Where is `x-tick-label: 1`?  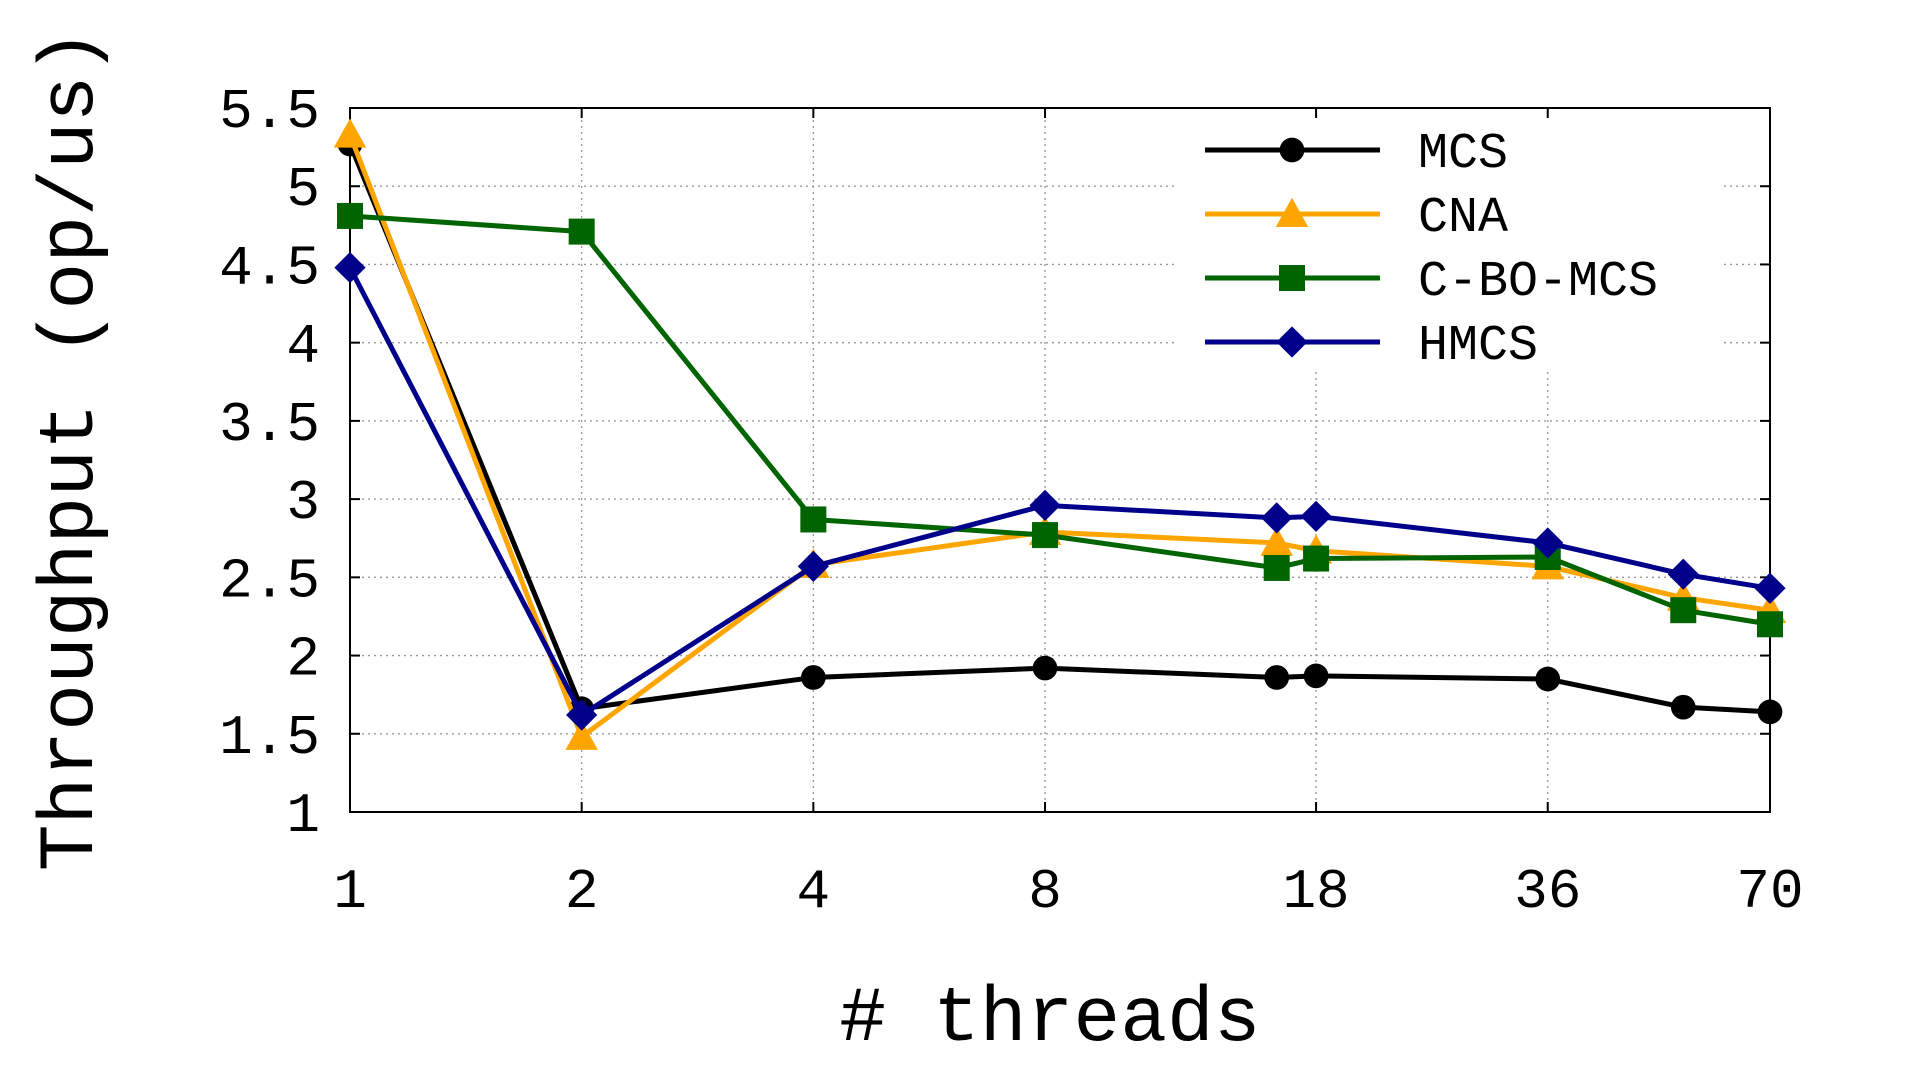 x-tick-label: 1 is located at coordinates (350, 892).